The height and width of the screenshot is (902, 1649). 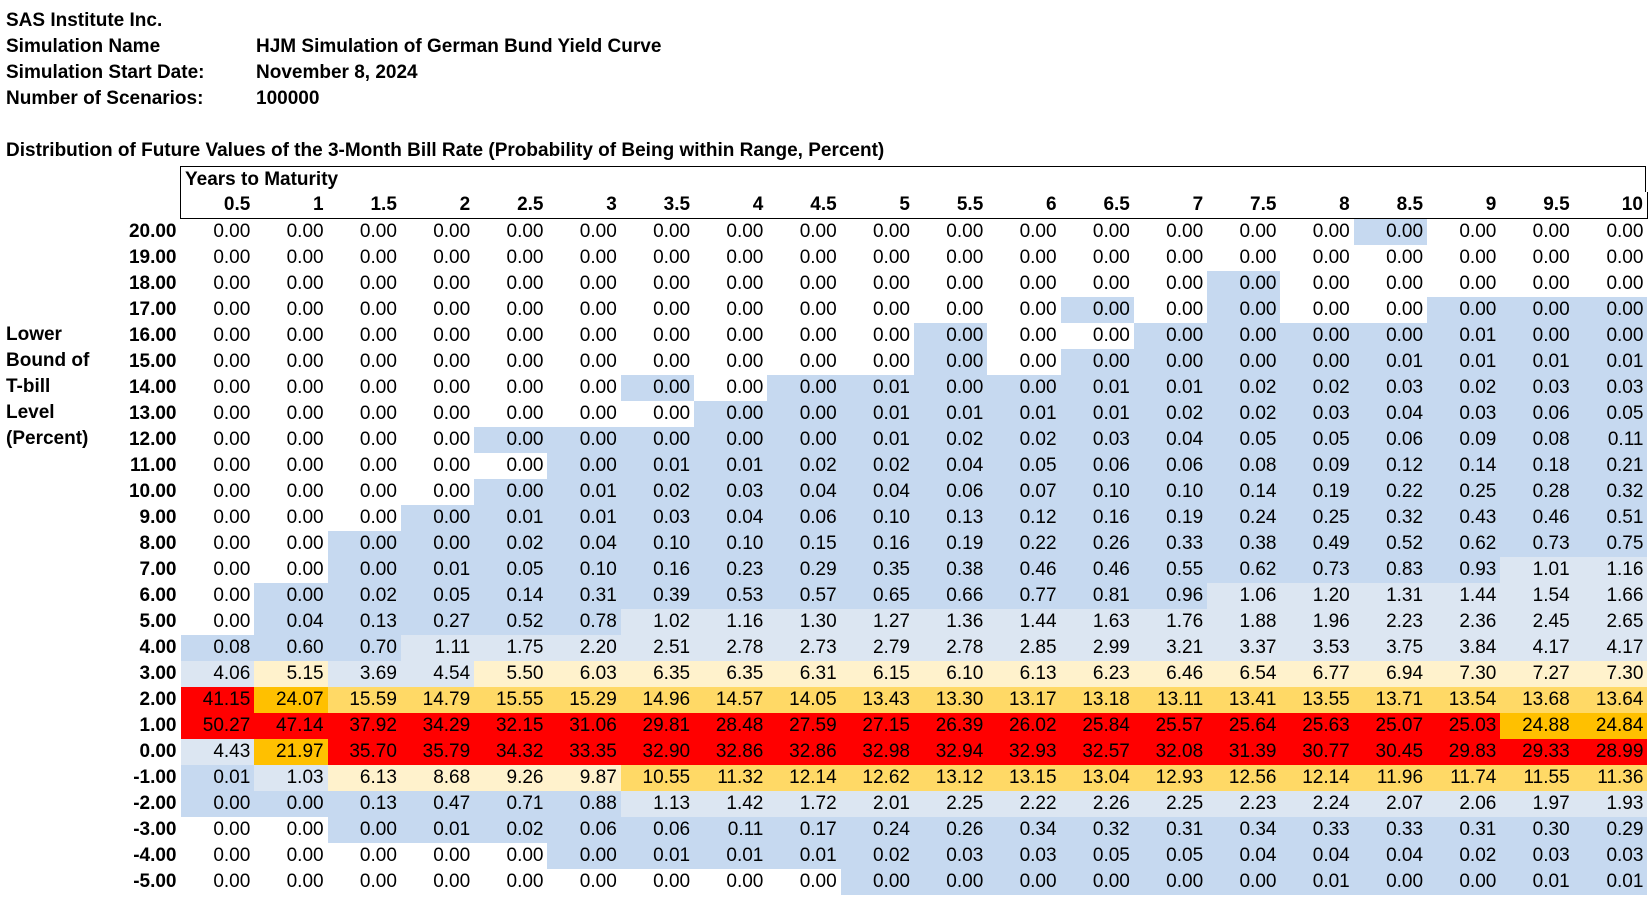 What do you see at coordinates (1244, 648) in the screenshot?
I see `probability-cell: 3.37` at bounding box center [1244, 648].